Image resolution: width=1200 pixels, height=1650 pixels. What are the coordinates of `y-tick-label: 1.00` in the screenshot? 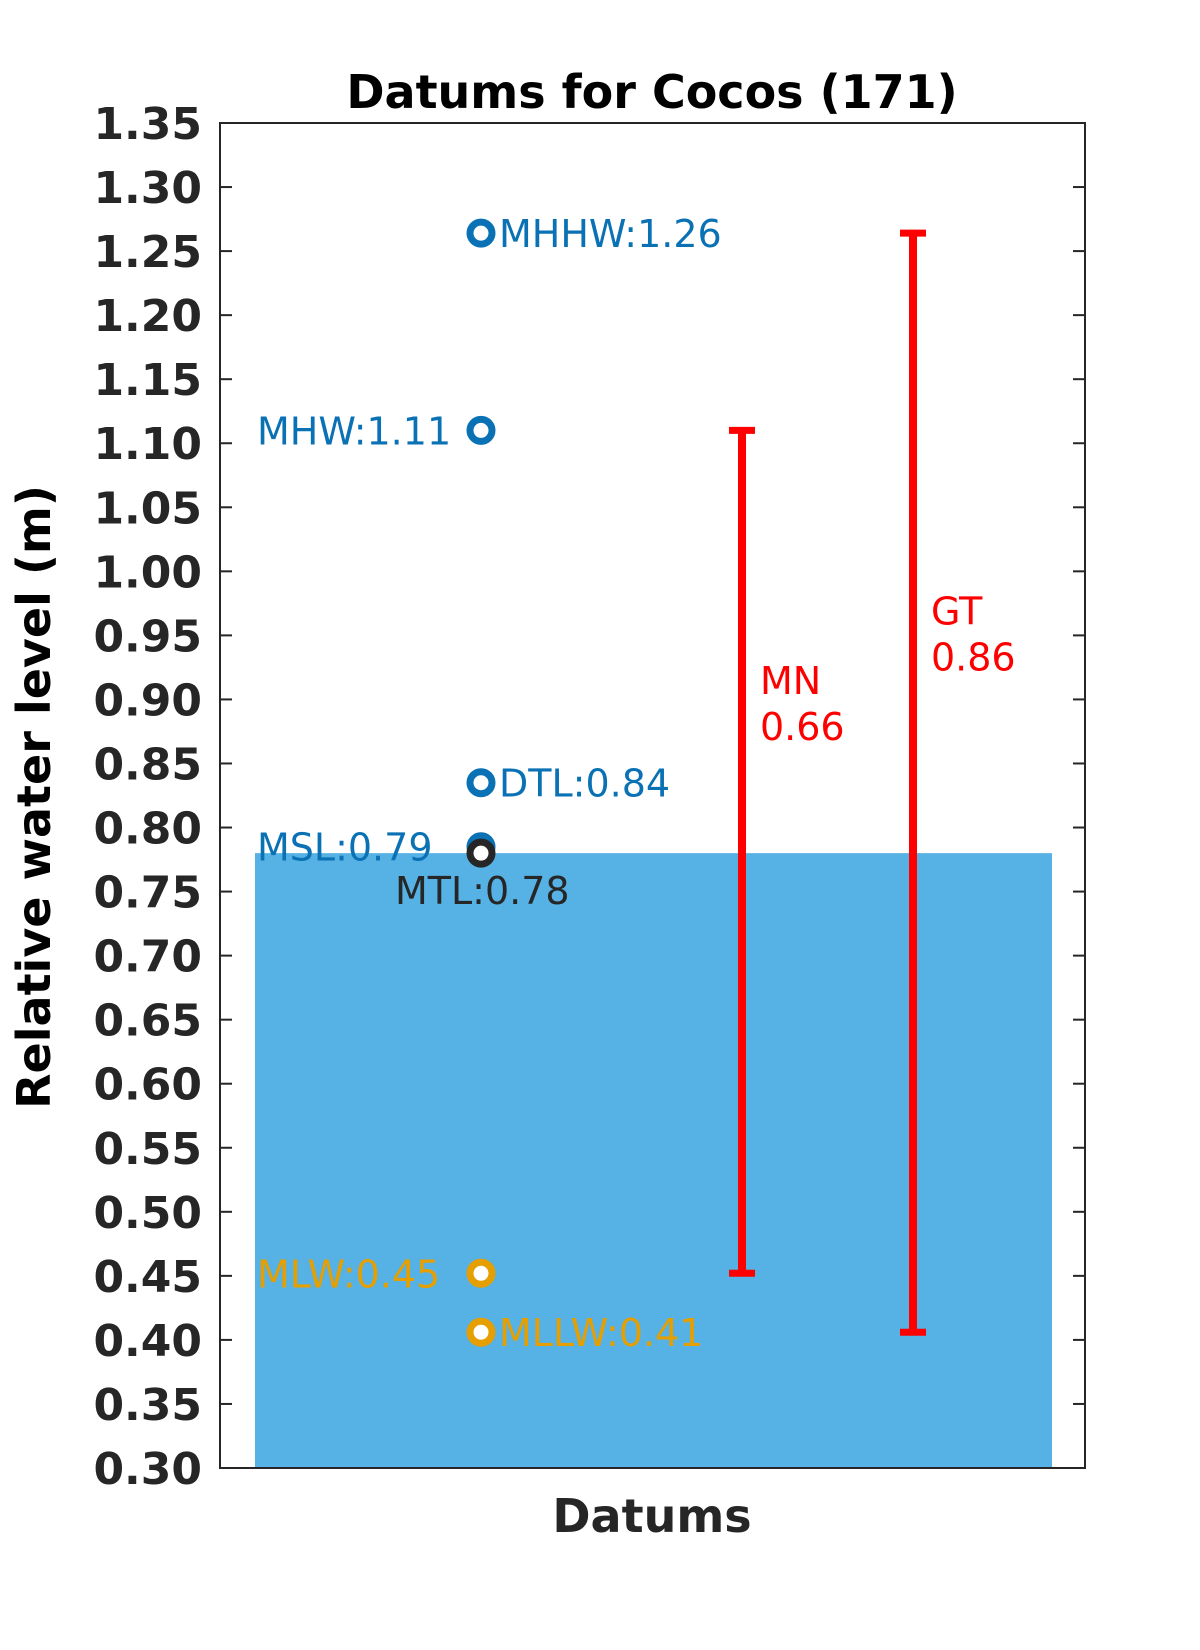 It's located at (147, 572).